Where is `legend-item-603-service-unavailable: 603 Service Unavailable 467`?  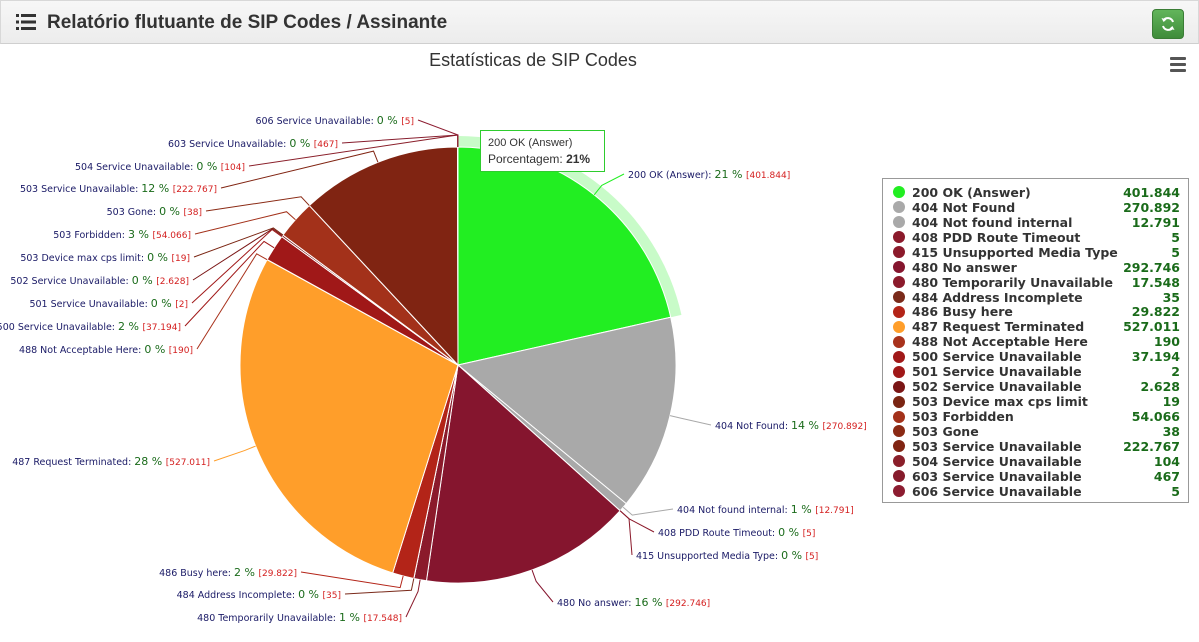
legend-item-603-service-unavailable: 603 Service Unavailable 467 is located at coordinates (1036, 476).